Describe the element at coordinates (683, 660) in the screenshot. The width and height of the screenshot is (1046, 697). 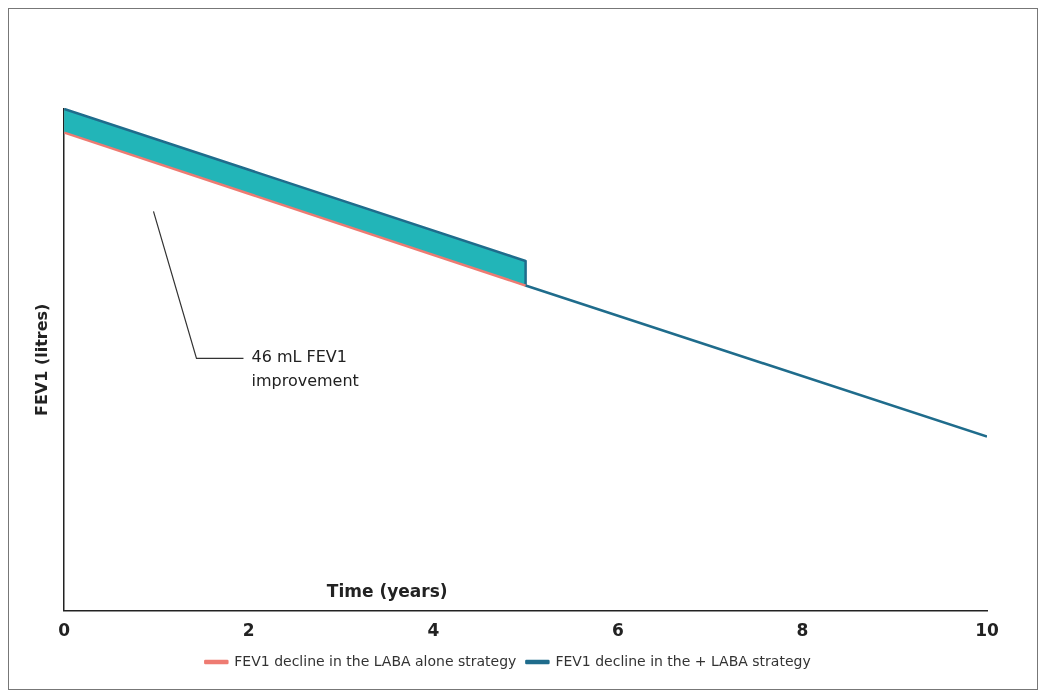
I see `legend-label: FEV1 decline in the + LABA strategy` at that location.